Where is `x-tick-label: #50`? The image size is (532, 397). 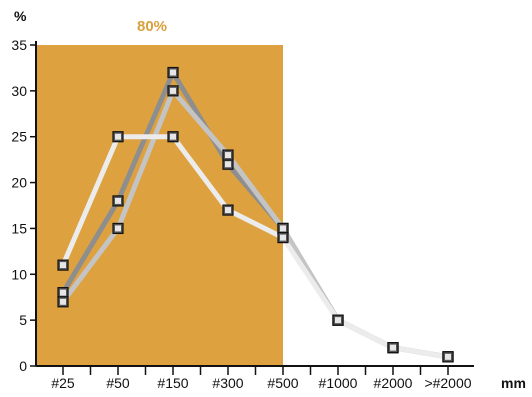
x-tick-label: #50 is located at coordinates (118, 383).